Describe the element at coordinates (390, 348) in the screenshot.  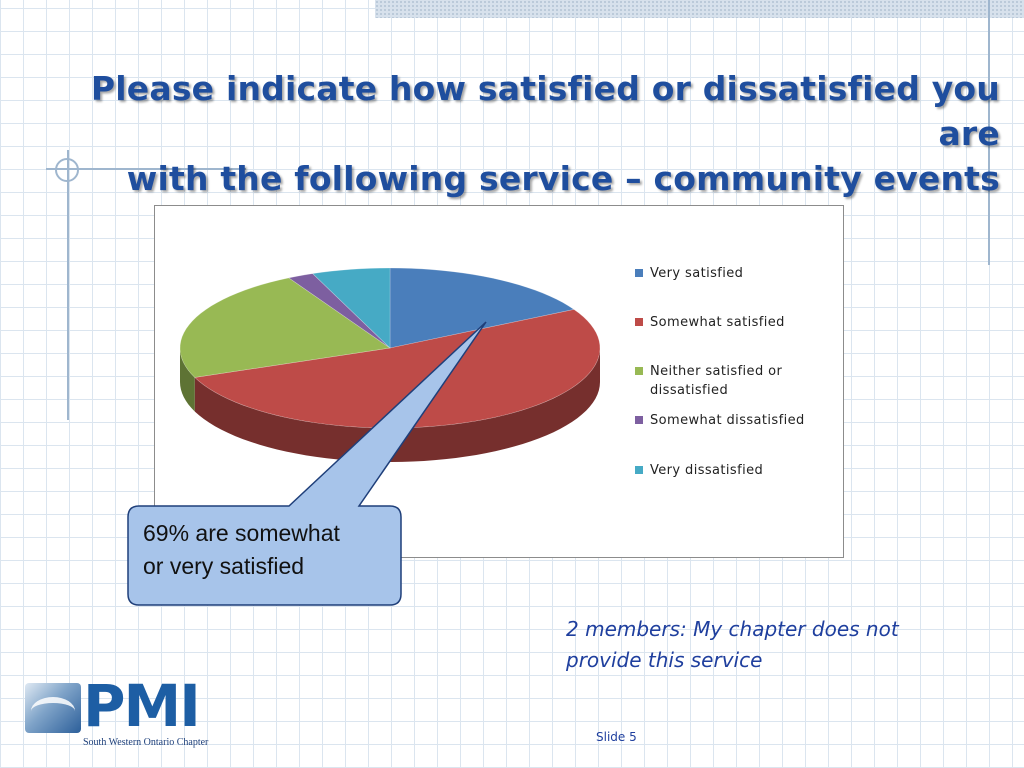
I see `pie-slices` at that location.